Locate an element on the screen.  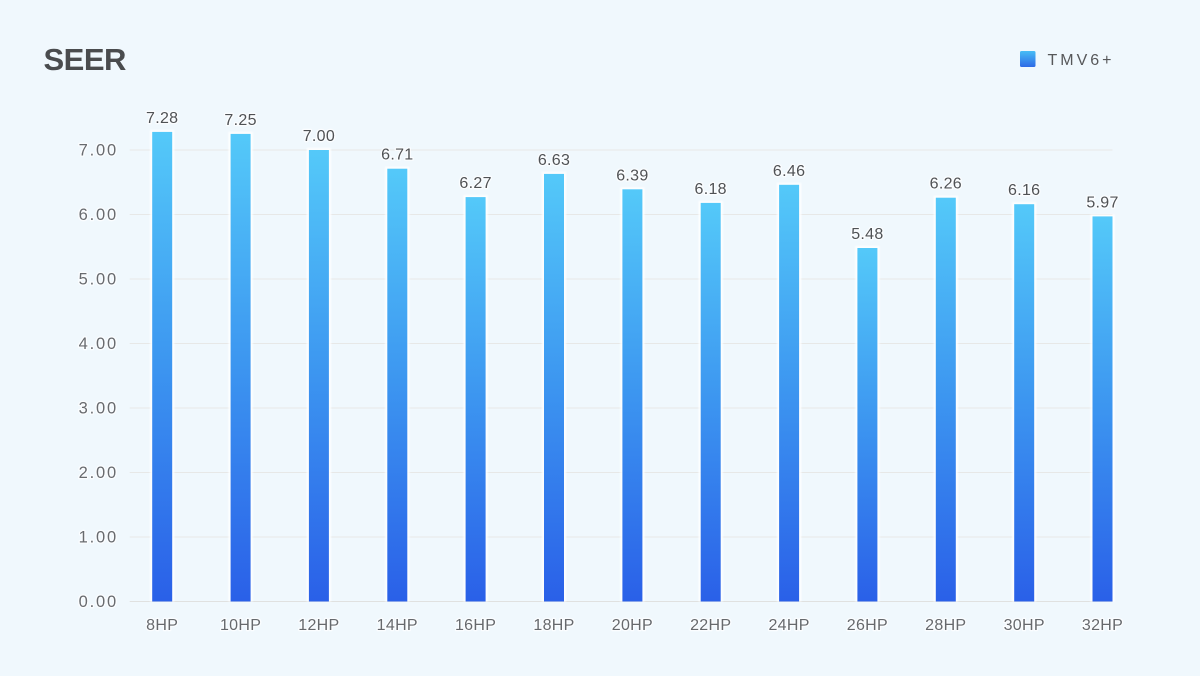
svg-text: 8HP is located at coordinates (162, 625).